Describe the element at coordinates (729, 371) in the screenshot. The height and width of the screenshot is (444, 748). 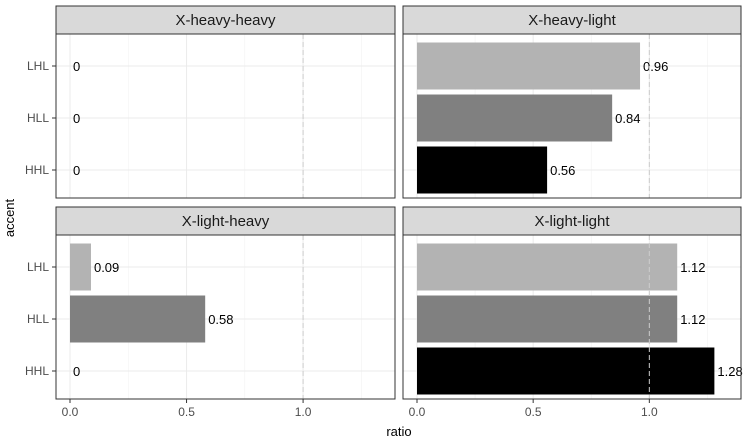
I see `data-label: 1.28` at that location.